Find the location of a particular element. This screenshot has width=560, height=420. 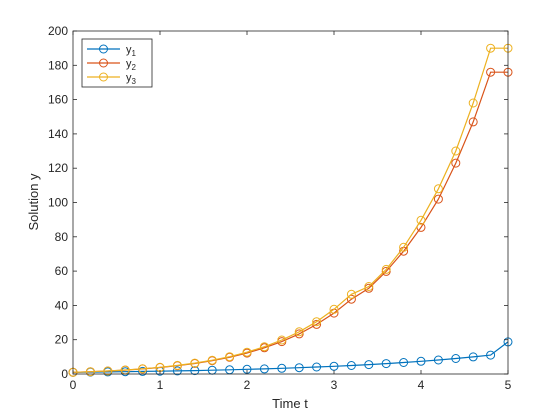

x-tick-label: 0 is located at coordinates (73, 385).